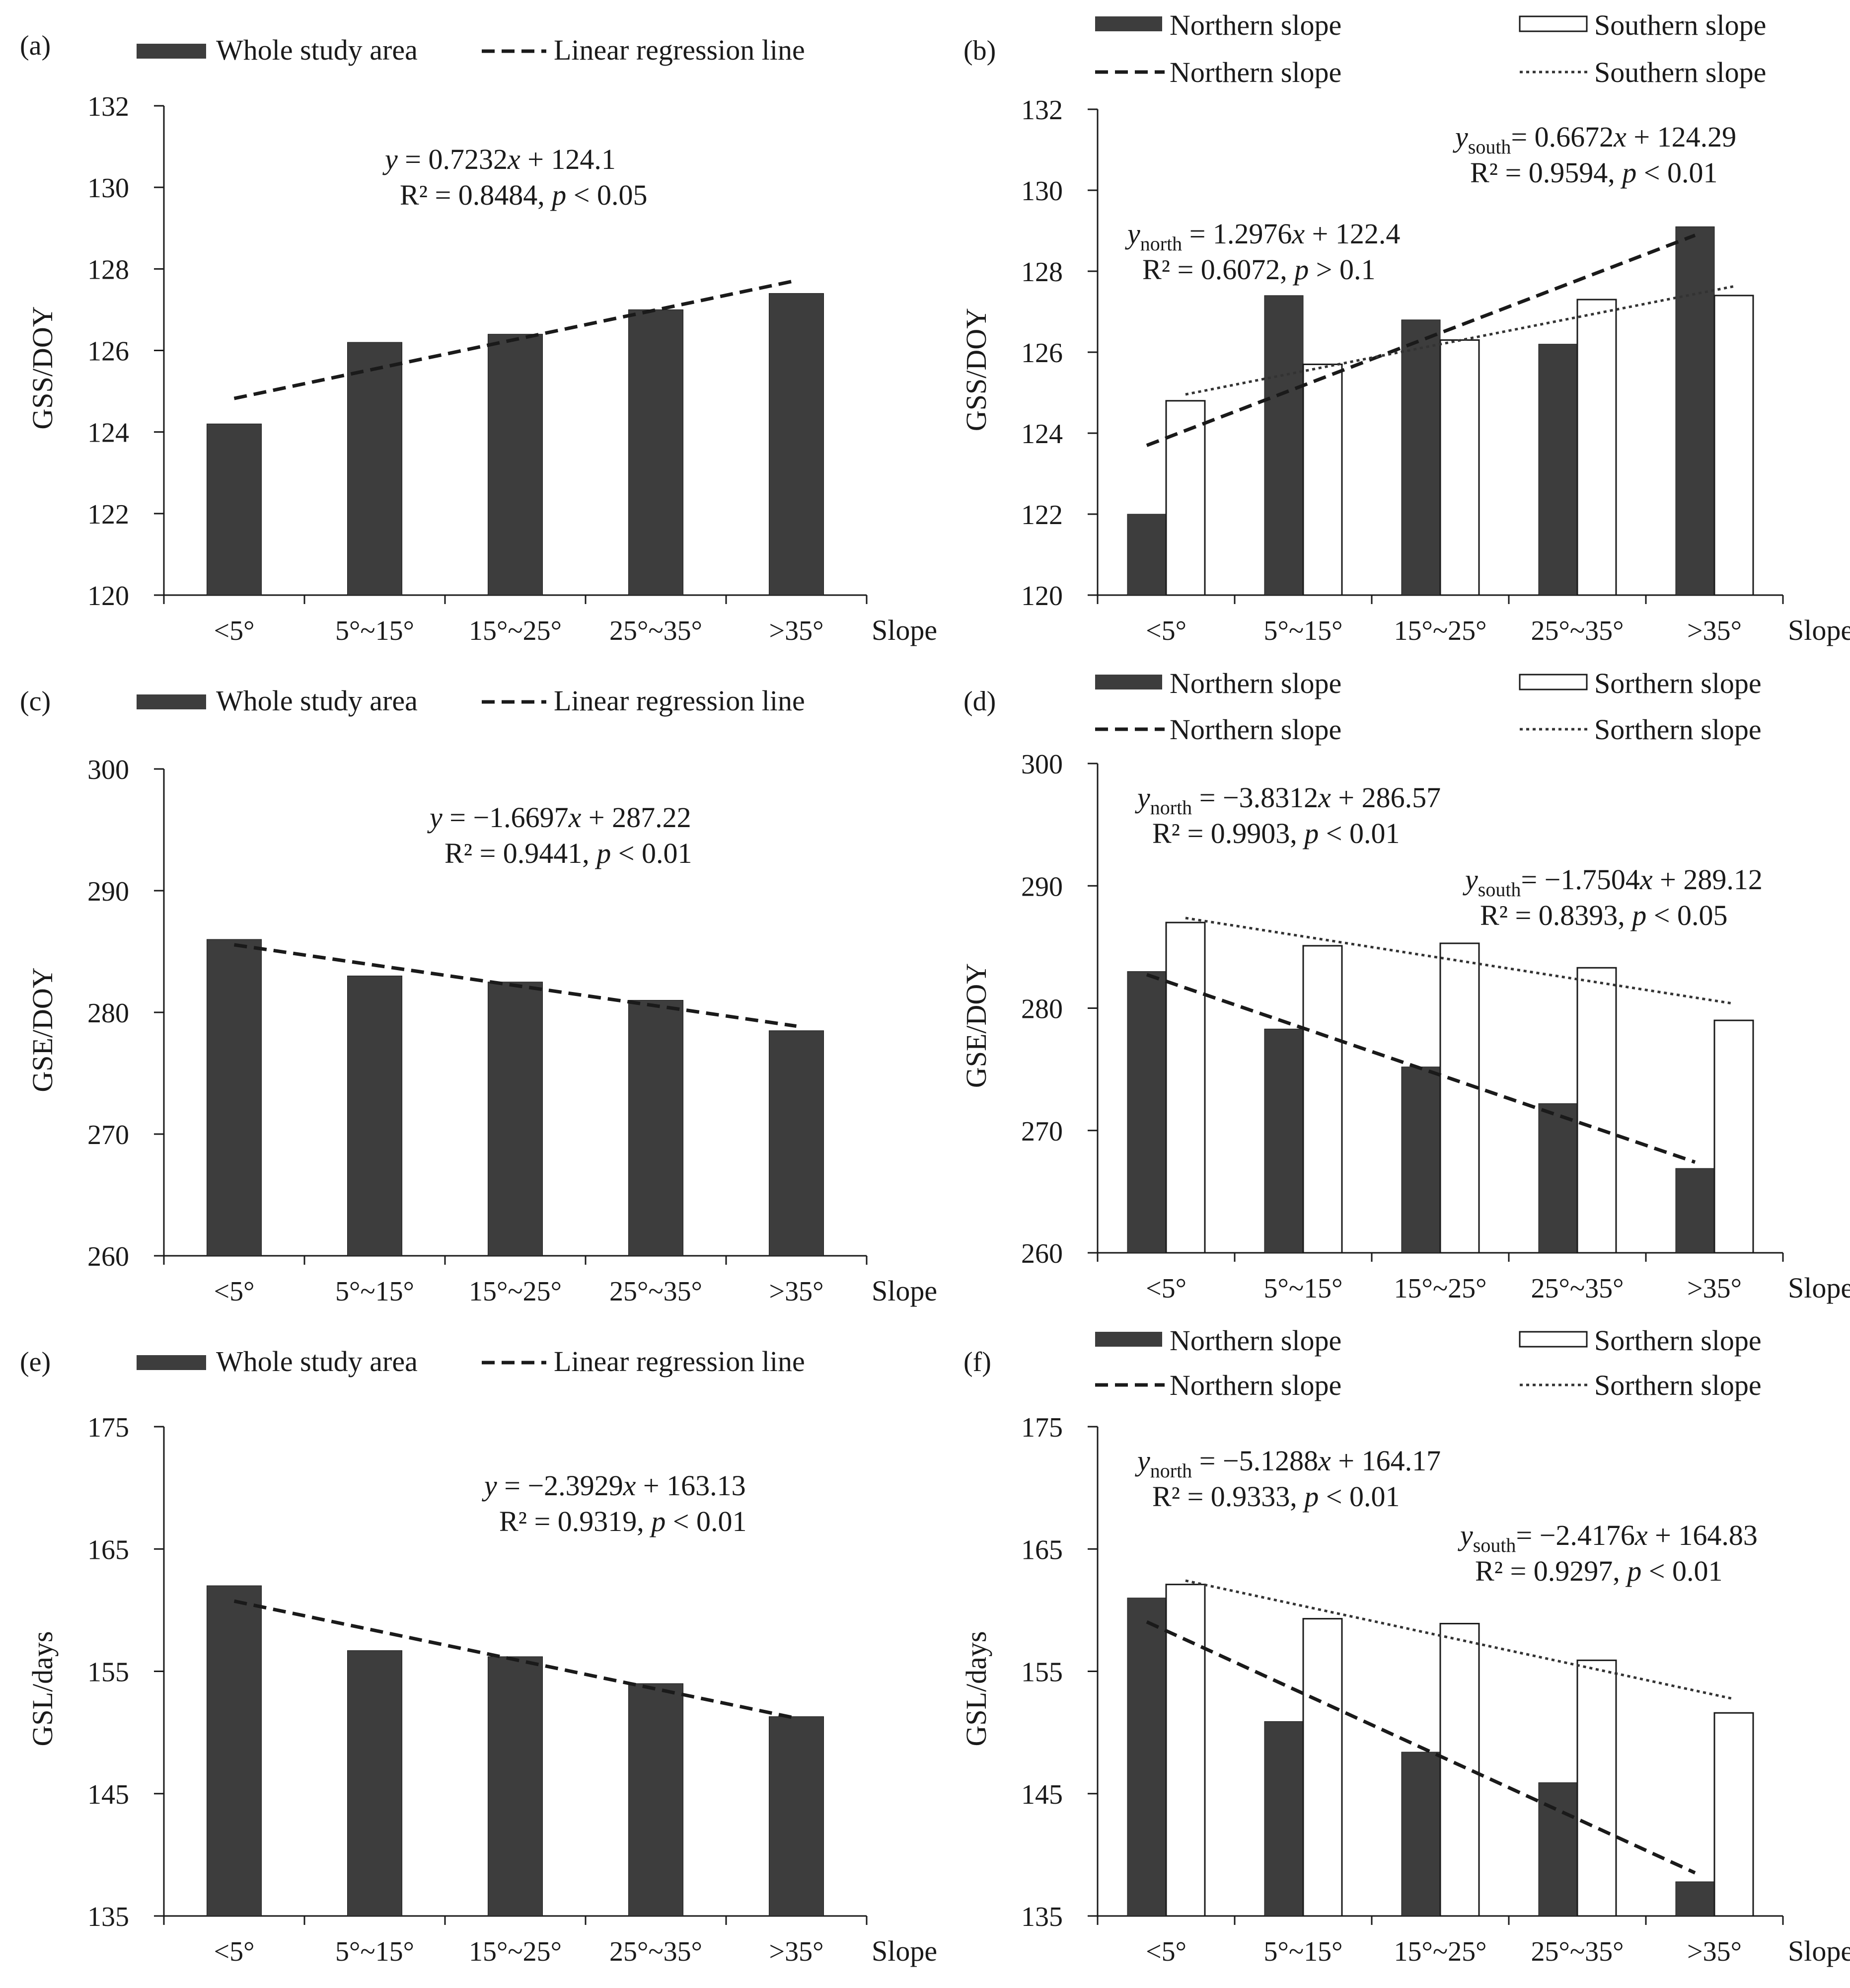 Image resolution: width=1850 pixels, height=1988 pixels. What do you see at coordinates (235, 1952) in the screenshot?
I see `panel-e-xtick-label: <5°` at bounding box center [235, 1952].